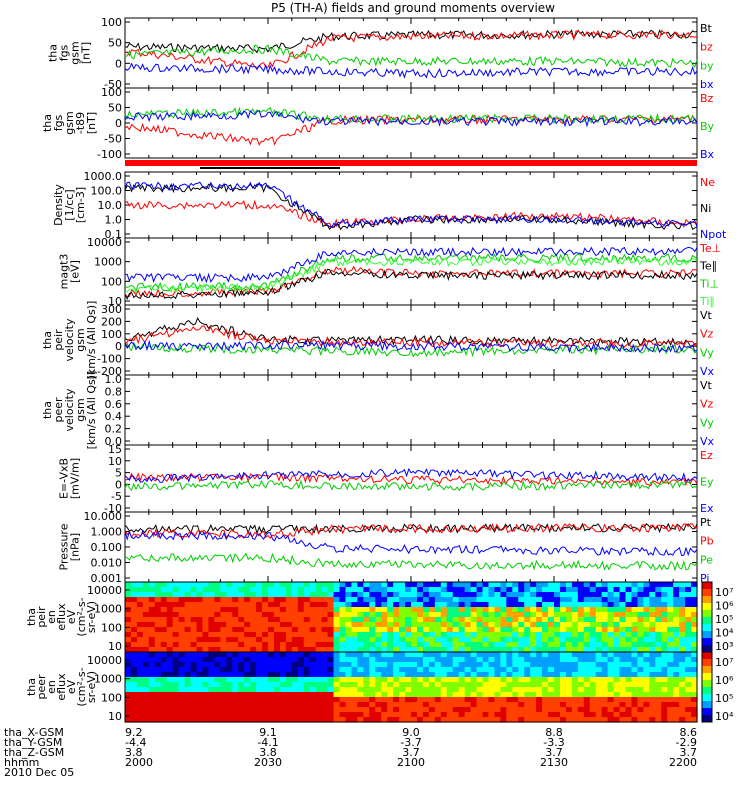  I want to click on legend-entry: Te⊥, so click(710, 248).